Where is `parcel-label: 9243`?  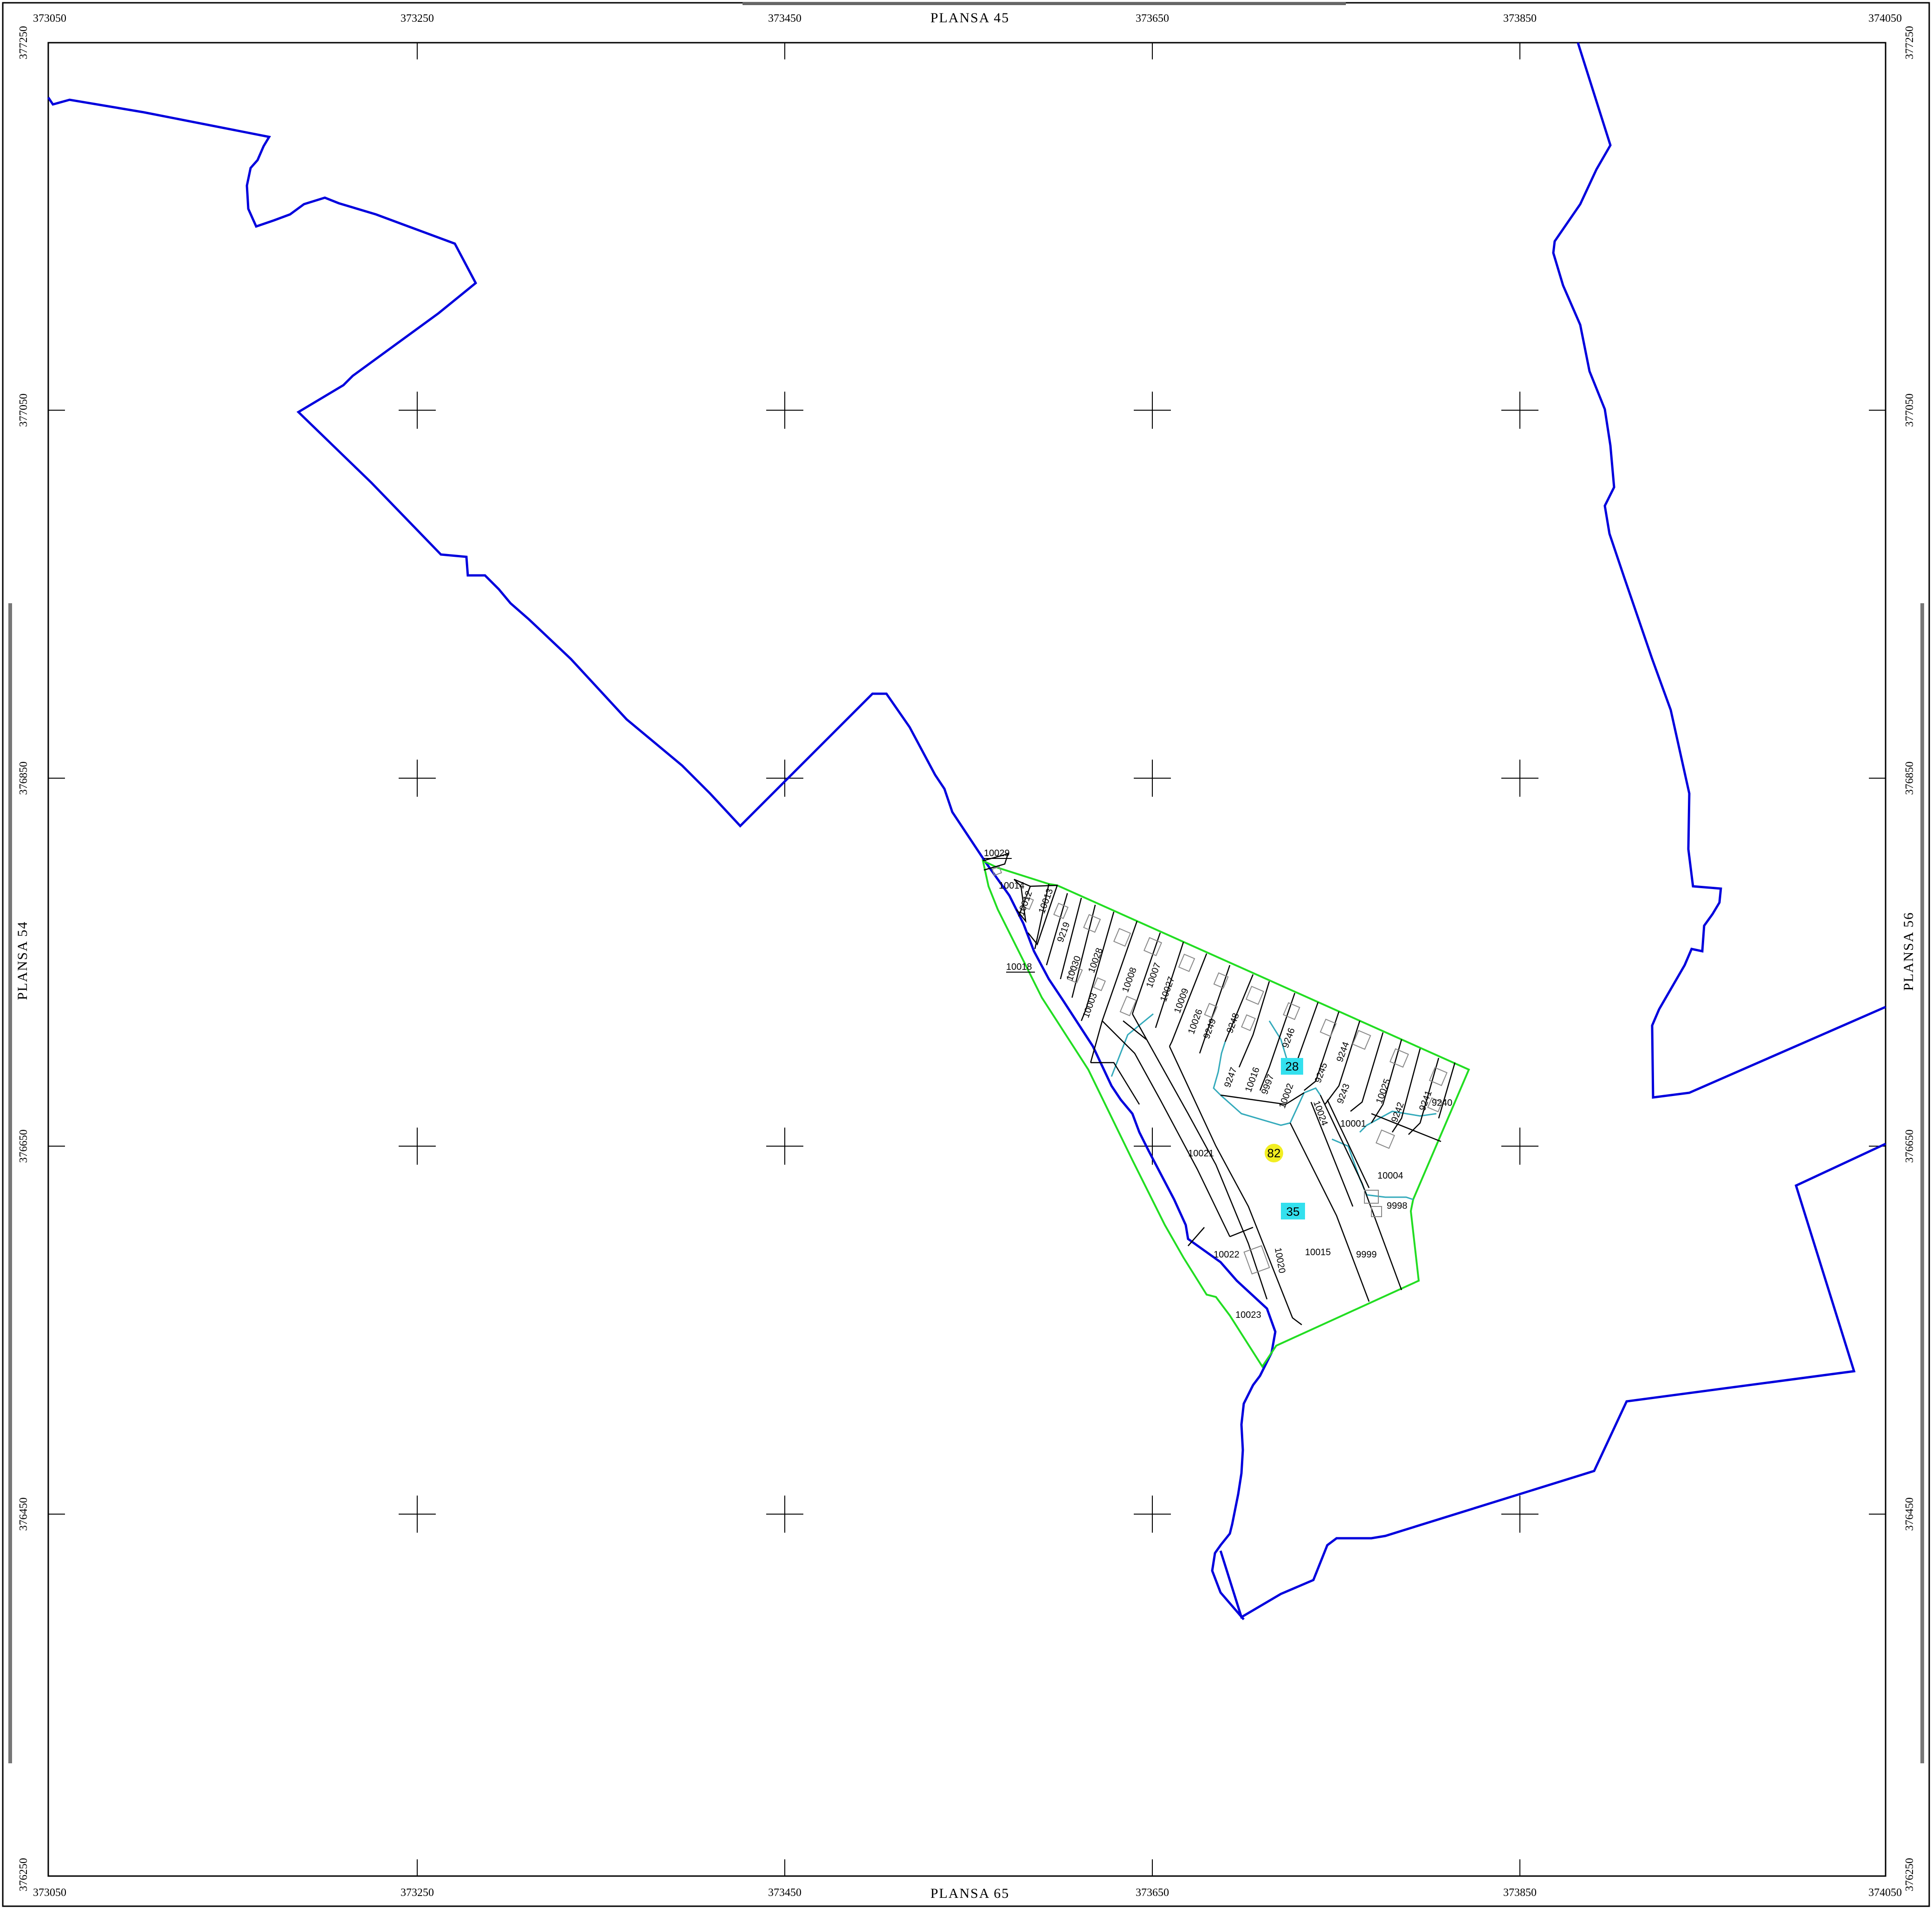
parcel-label: 9243 is located at coordinates (1343, 1093).